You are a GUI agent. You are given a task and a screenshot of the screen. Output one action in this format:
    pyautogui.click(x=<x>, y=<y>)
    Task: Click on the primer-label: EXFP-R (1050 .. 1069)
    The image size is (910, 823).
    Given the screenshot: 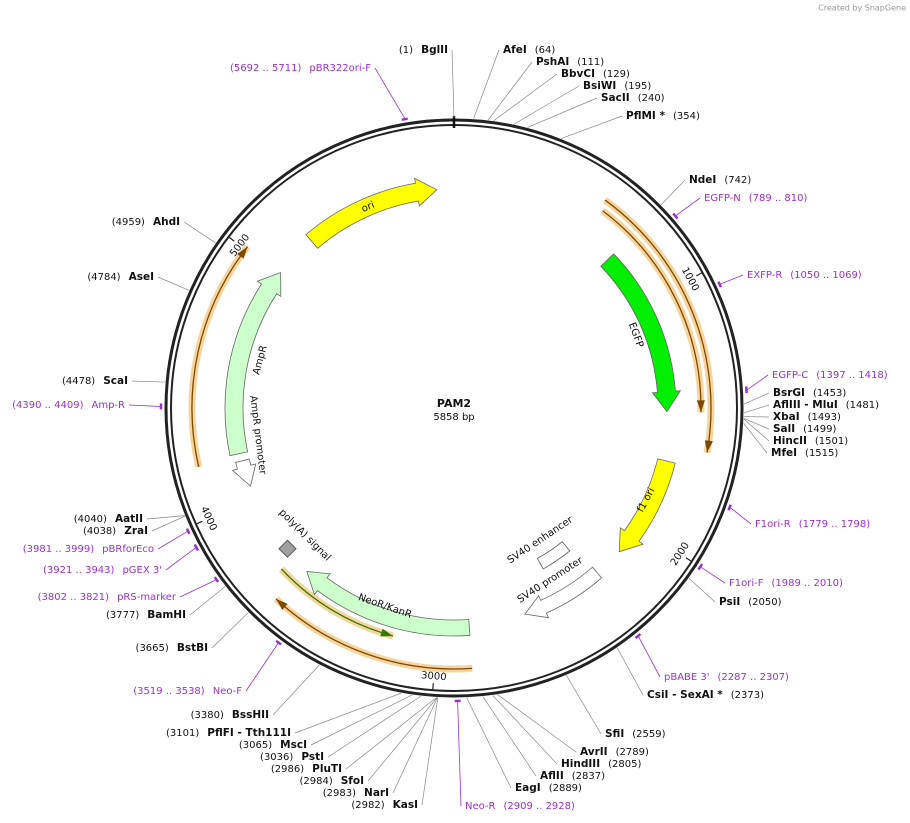 What is the action you would take?
    pyautogui.click(x=804, y=275)
    